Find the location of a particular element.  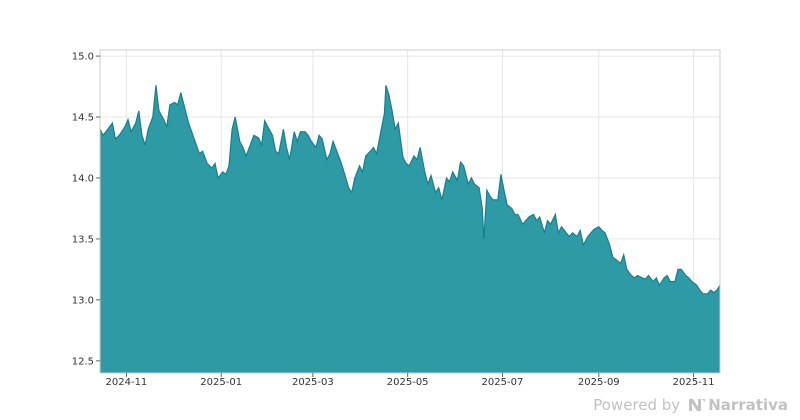

x-tick-label: 2025-01 is located at coordinates (221, 382).